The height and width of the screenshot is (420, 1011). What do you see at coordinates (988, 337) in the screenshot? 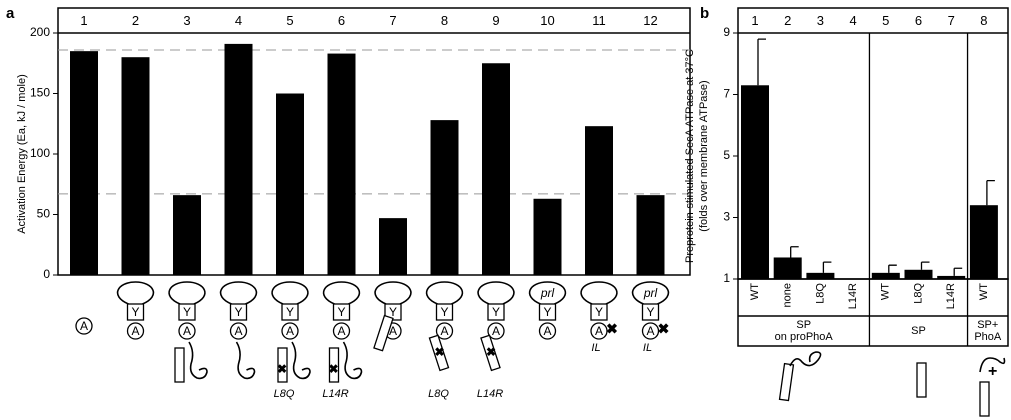
I see `group-label: PhoA` at bounding box center [988, 337].